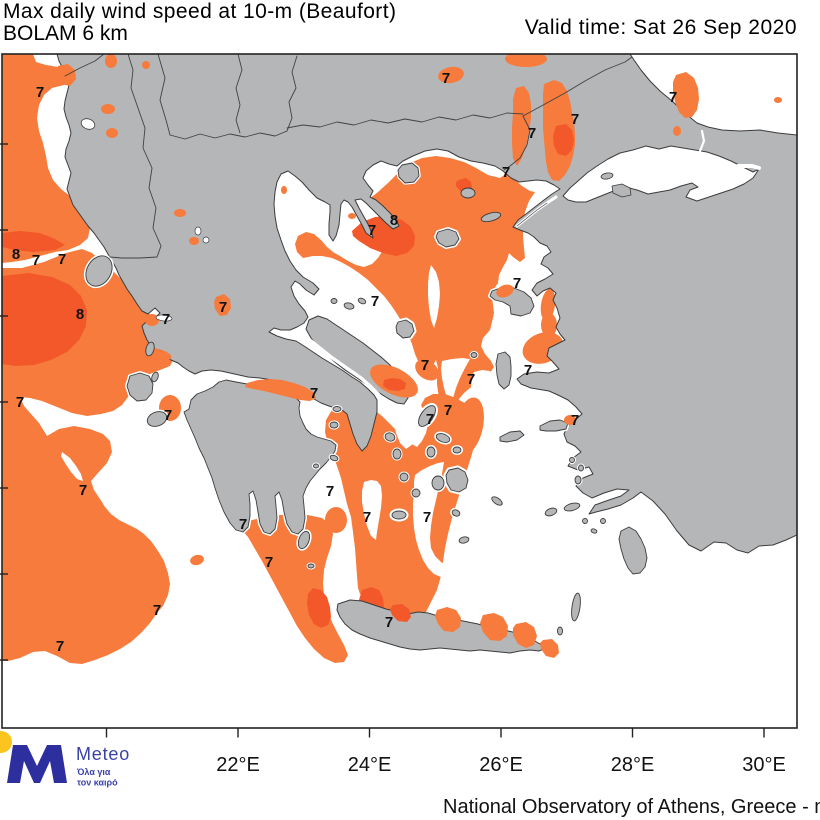 The width and height of the screenshot is (820, 820). What do you see at coordinates (370, 765) in the screenshot?
I see `svg-text: 24°E` at bounding box center [370, 765].